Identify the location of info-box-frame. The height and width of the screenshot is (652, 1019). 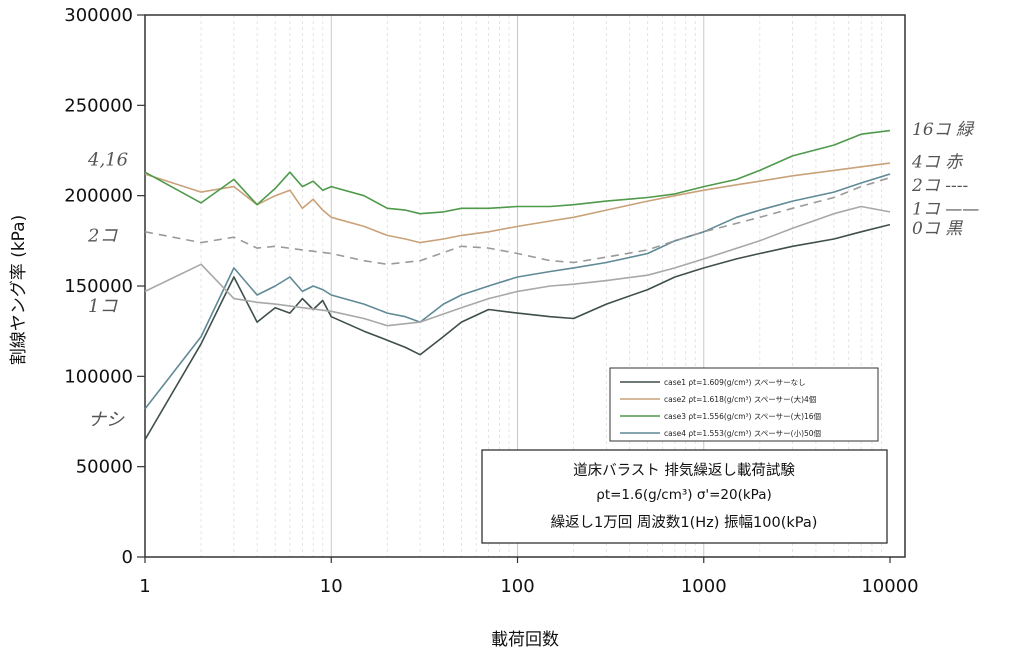
(684, 496).